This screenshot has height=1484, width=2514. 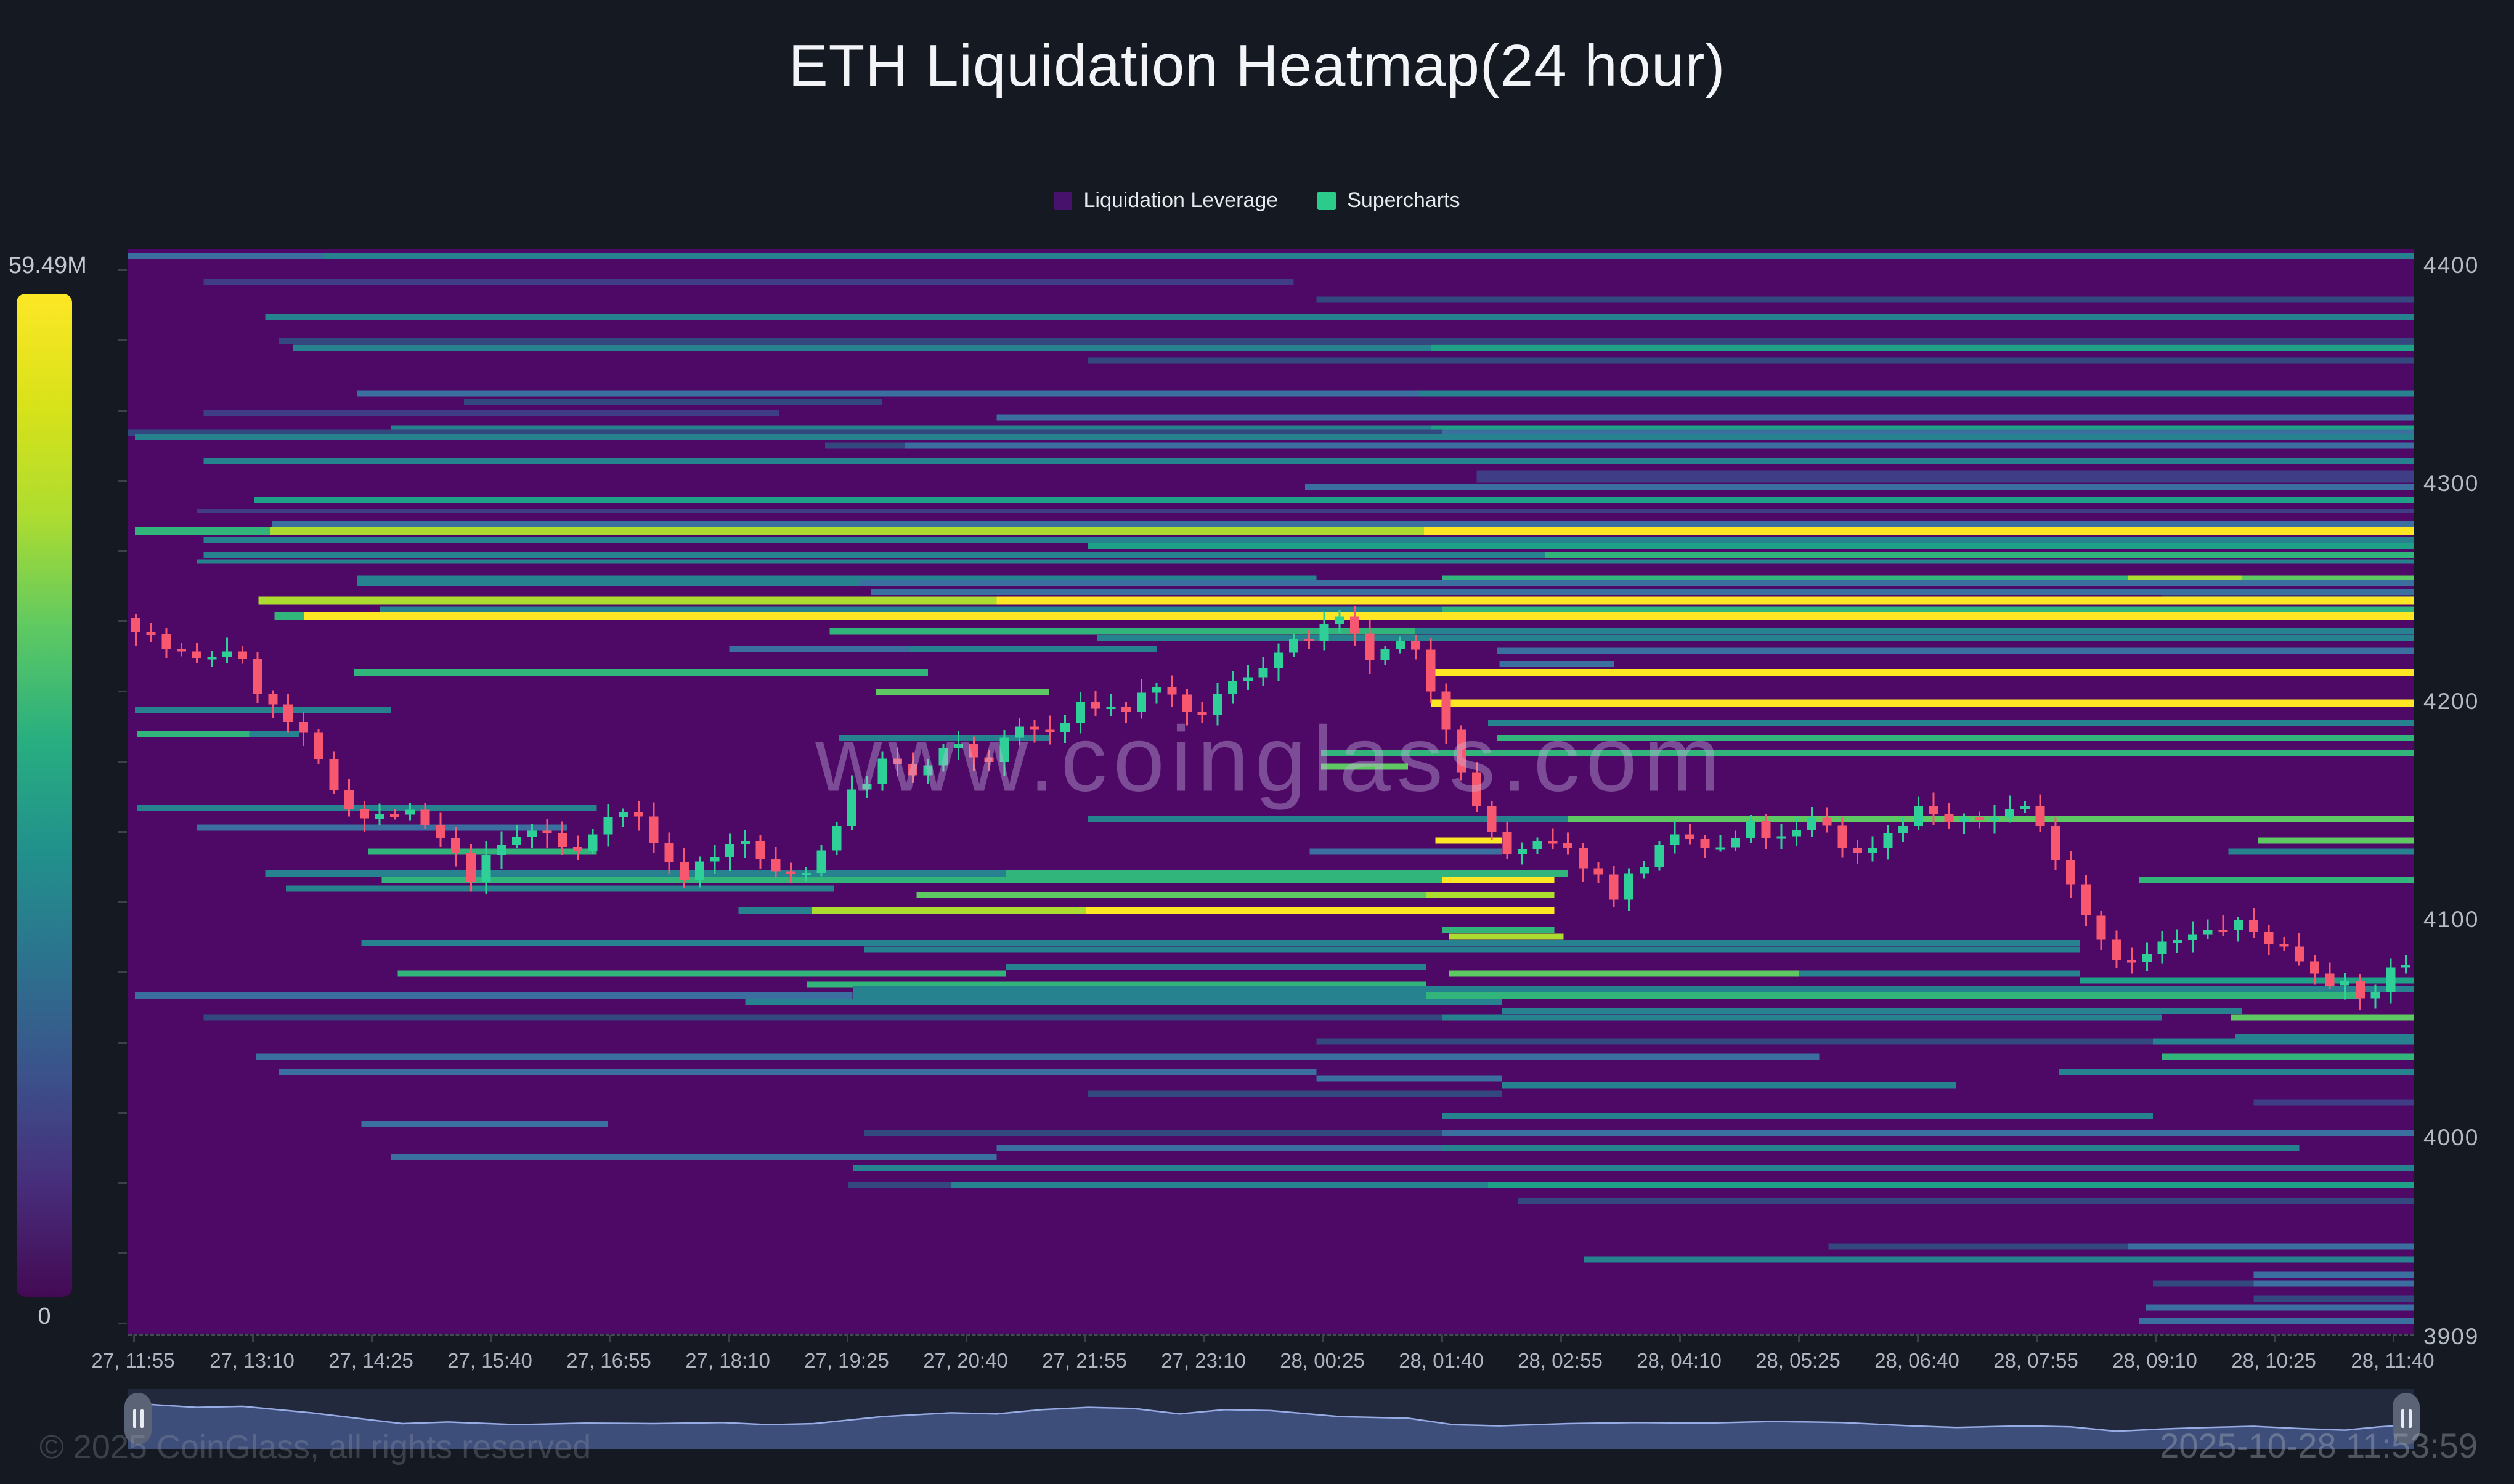 What do you see at coordinates (1916, 1360) in the screenshot?
I see `x-axis-label: 28, 06:40` at bounding box center [1916, 1360].